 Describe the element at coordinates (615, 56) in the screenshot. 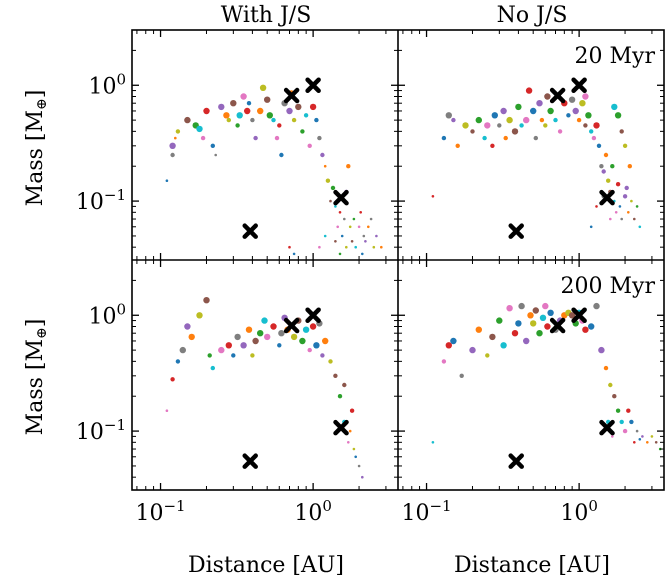

I see `time-label-top: 20 Myr` at that location.